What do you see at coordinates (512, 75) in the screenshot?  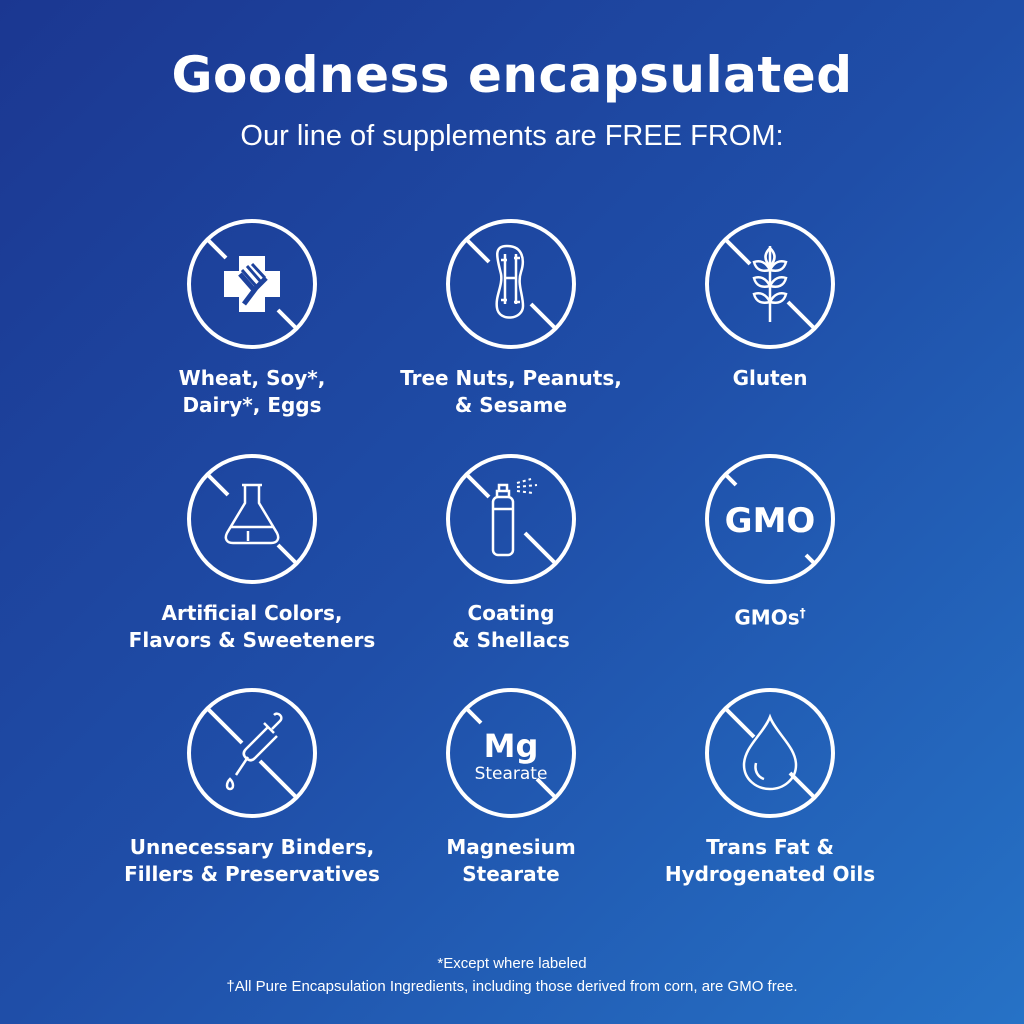 I see `page-title: Goodness encapsulated` at bounding box center [512, 75].